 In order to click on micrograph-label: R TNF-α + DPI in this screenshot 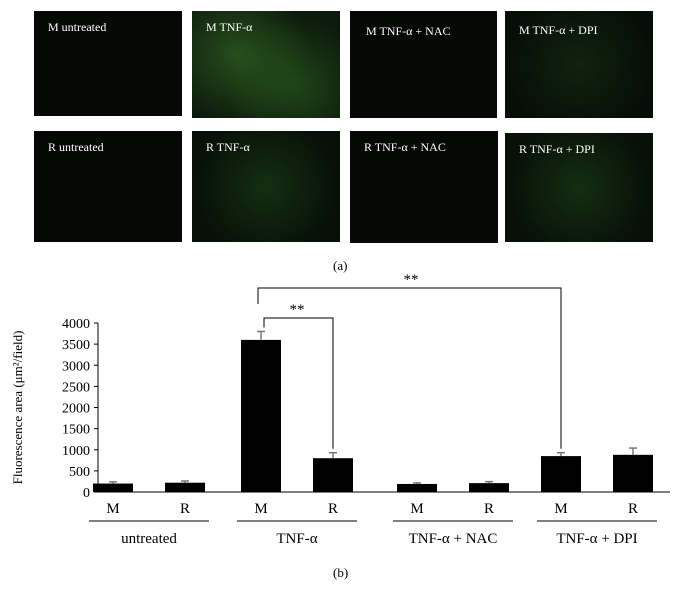, I will do `click(557, 149)`.